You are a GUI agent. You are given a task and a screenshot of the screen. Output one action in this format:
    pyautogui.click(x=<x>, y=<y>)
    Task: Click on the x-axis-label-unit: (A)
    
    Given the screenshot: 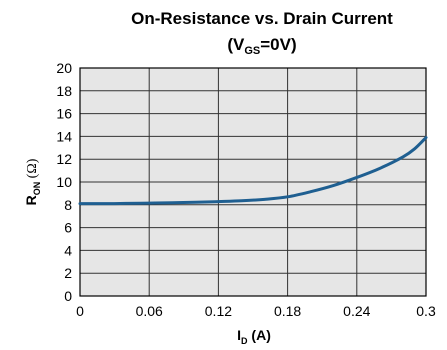 What is the action you would take?
    pyautogui.click(x=259, y=335)
    